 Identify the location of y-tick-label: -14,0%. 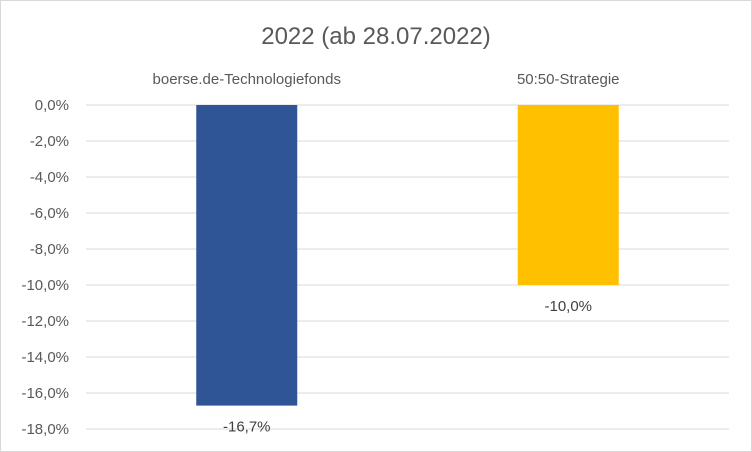
(45, 357).